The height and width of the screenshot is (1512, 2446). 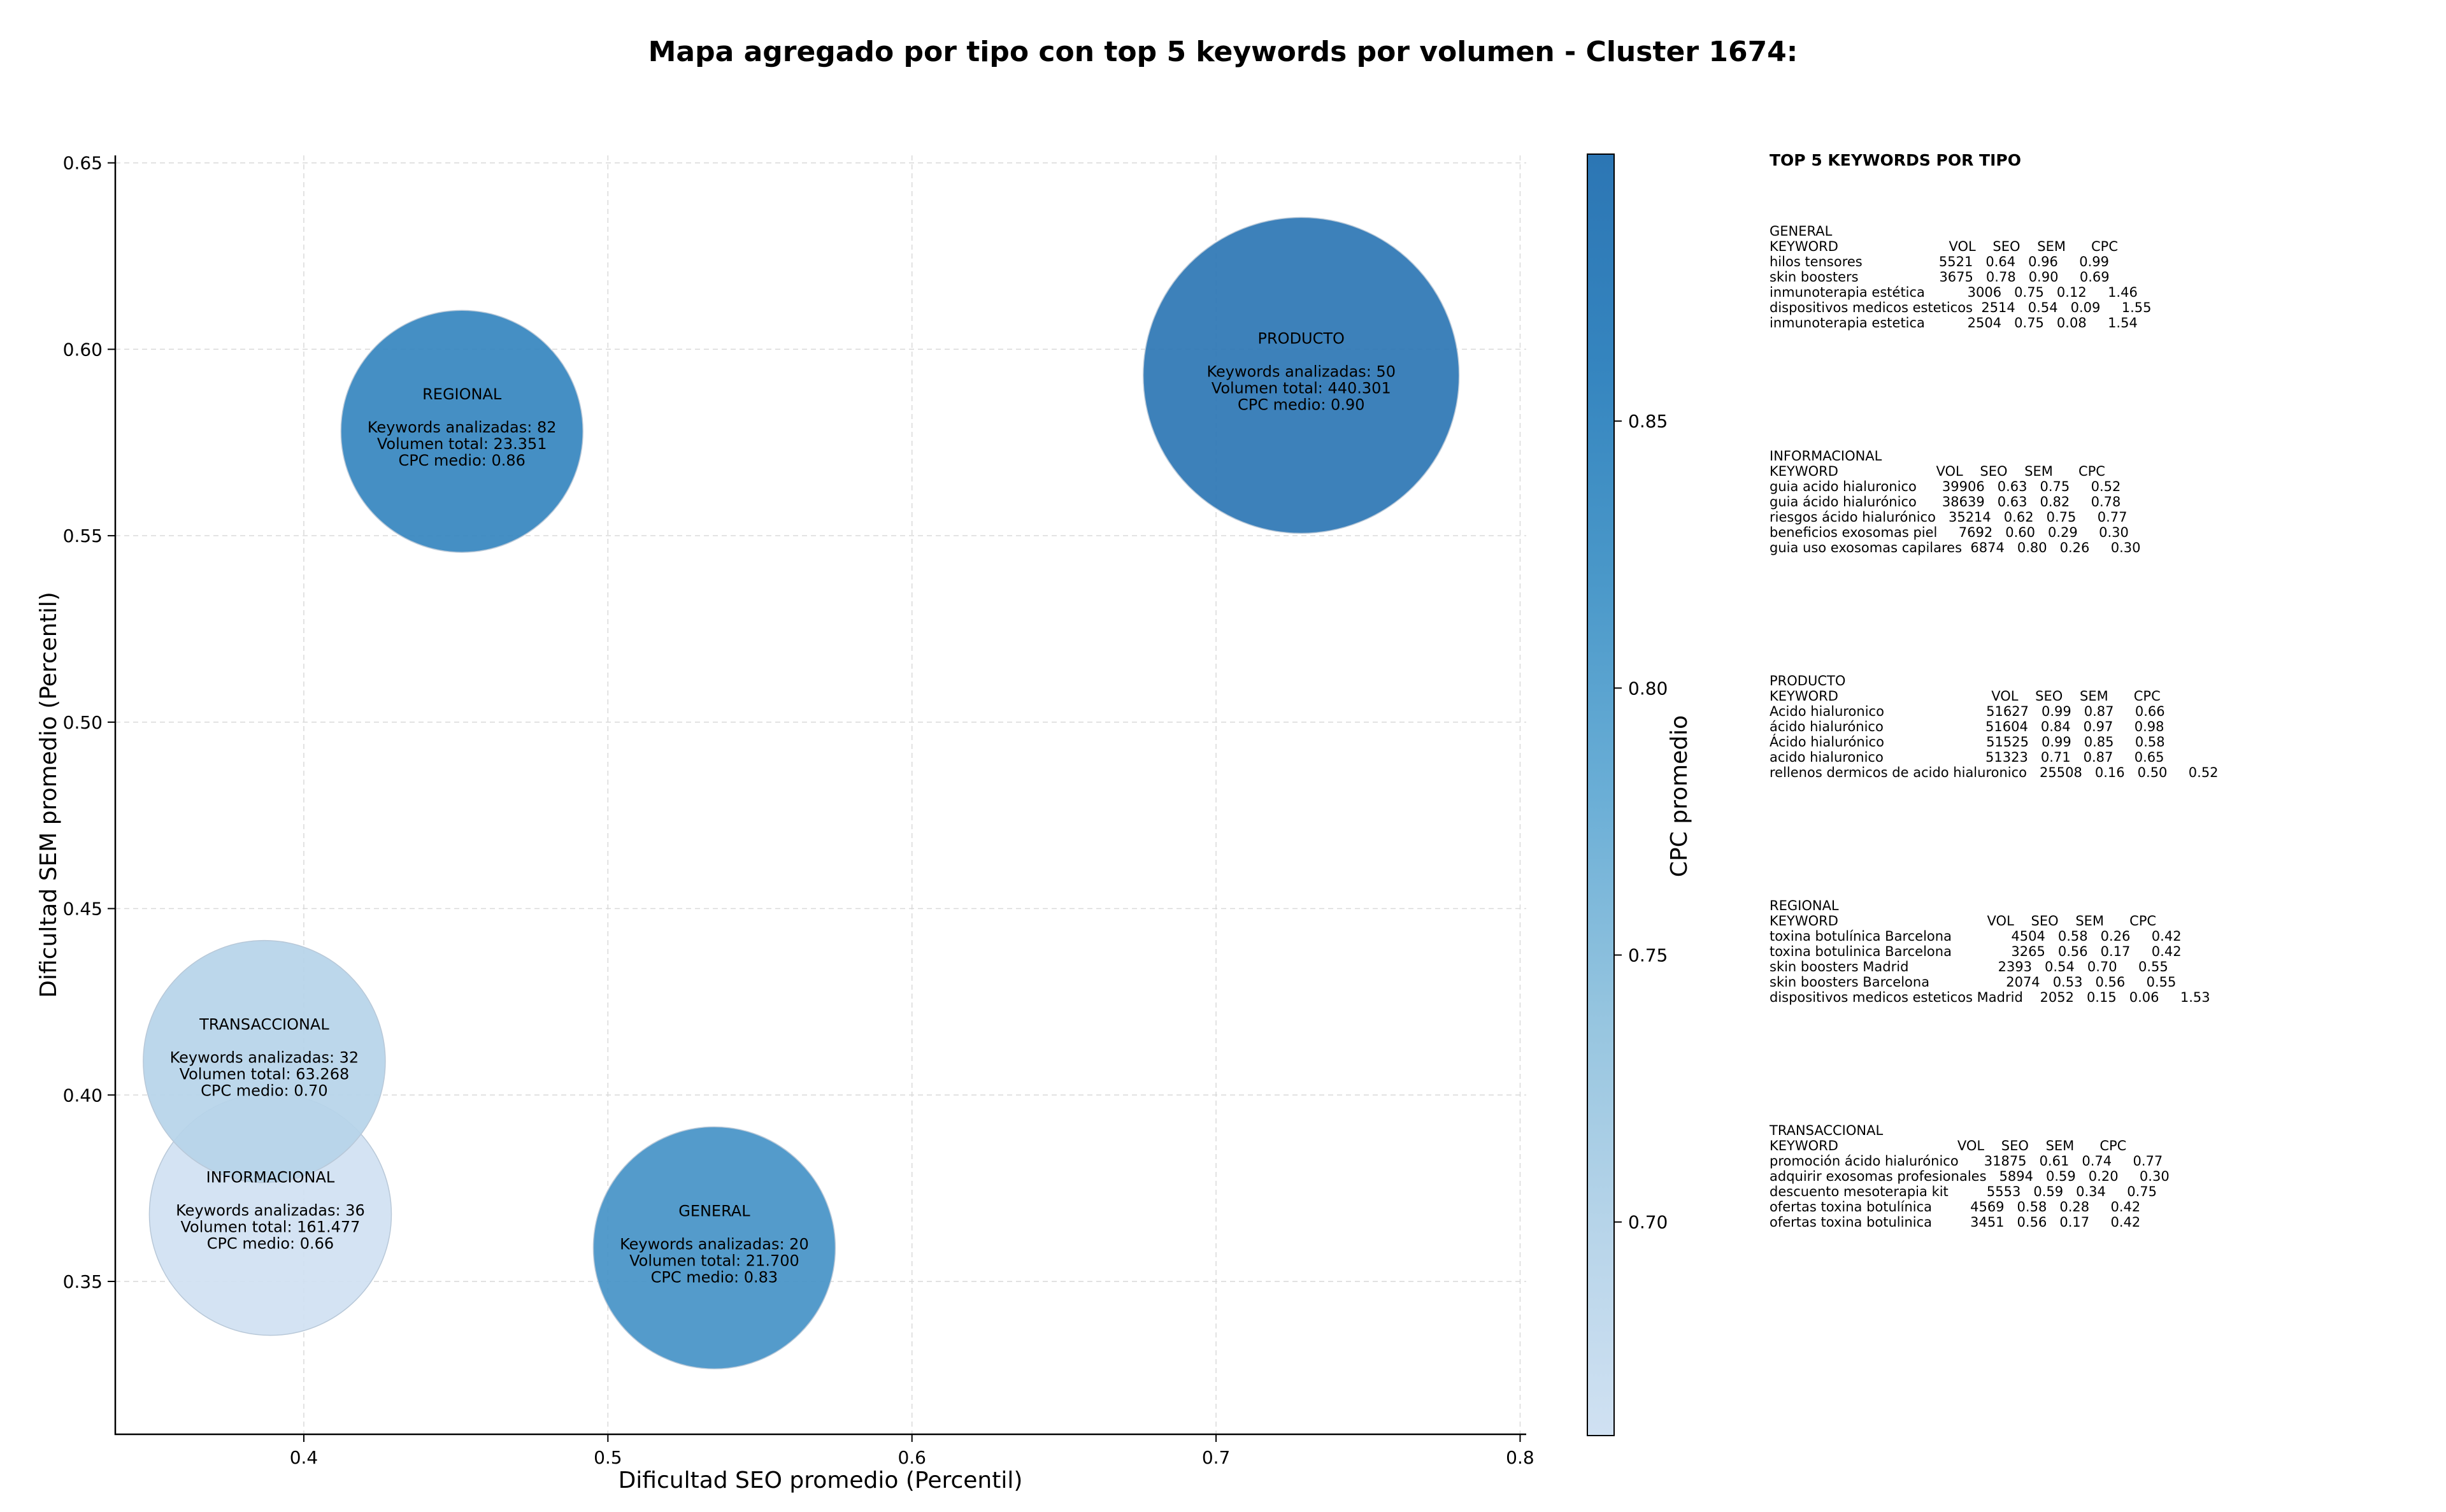 What do you see at coordinates (264, 1091) in the screenshot?
I see `bubble-cpc-label: CPC medio: 0.70` at bounding box center [264, 1091].